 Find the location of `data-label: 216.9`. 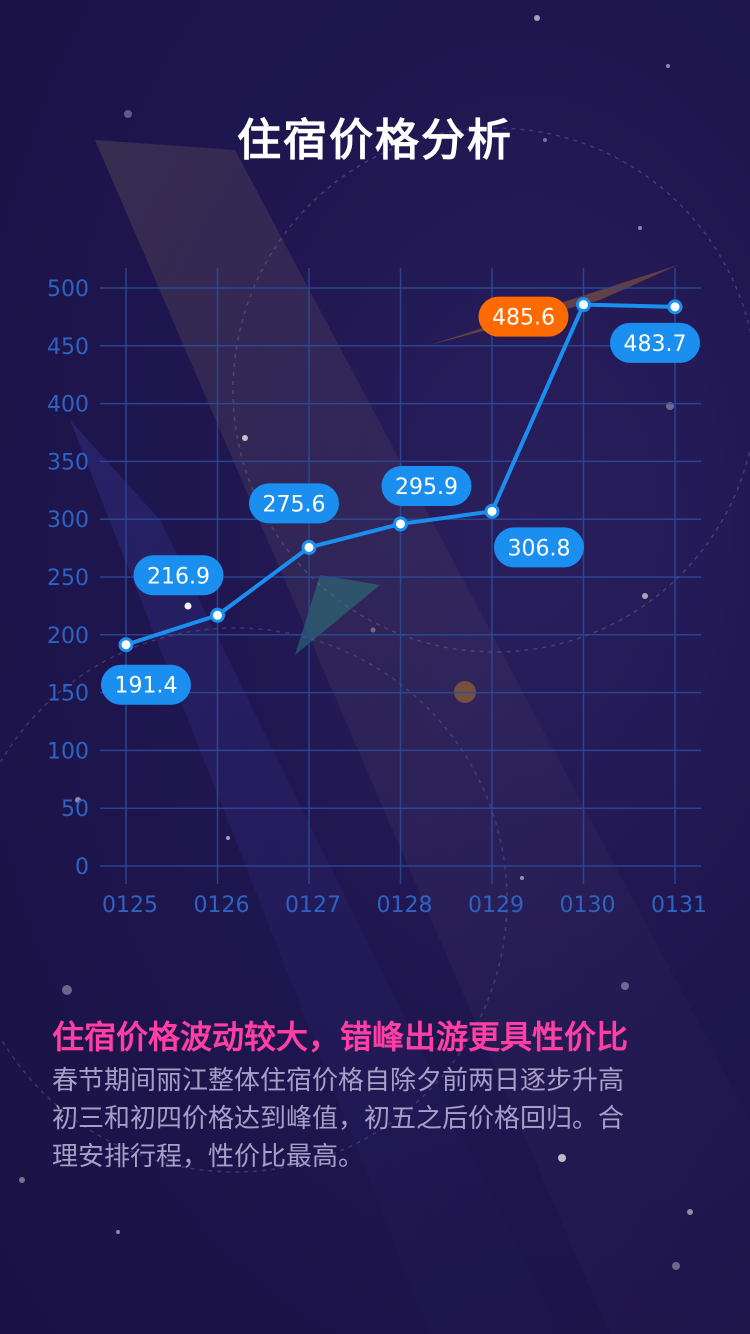

data-label: 216.9 is located at coordinates (178, 576).